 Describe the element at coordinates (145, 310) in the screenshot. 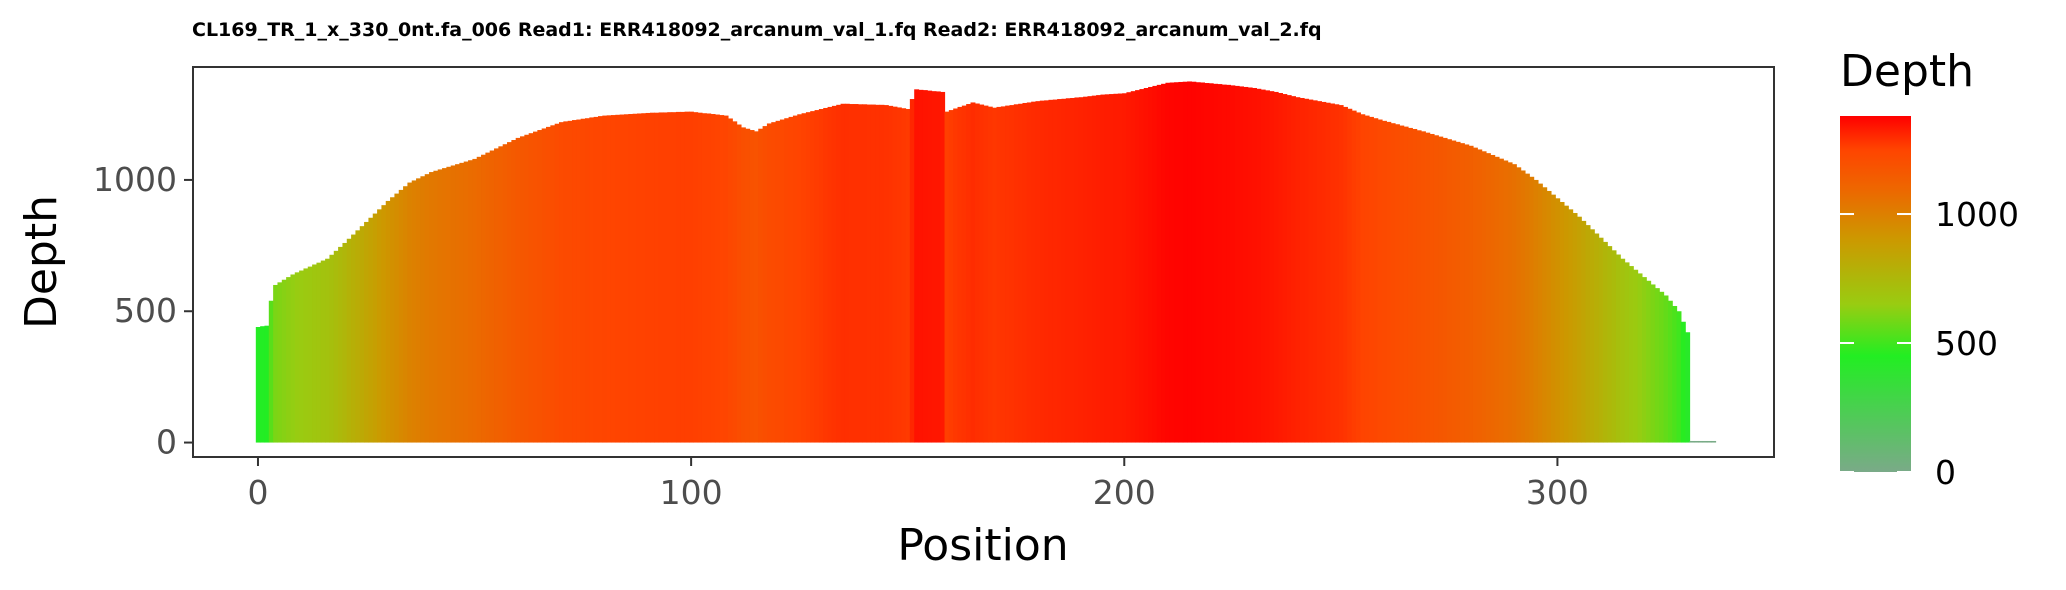

I see `y-tick-label: 500` at that location.